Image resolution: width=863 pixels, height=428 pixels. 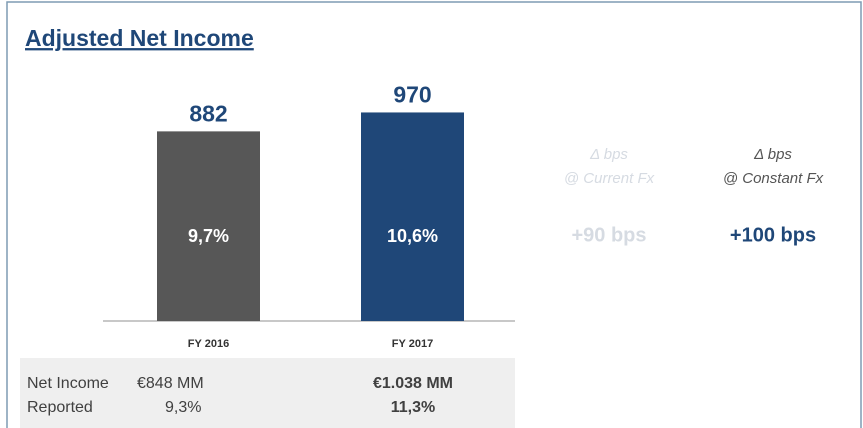 I want to click on comparison-value: +100 bps, so click(x=773, y=235).